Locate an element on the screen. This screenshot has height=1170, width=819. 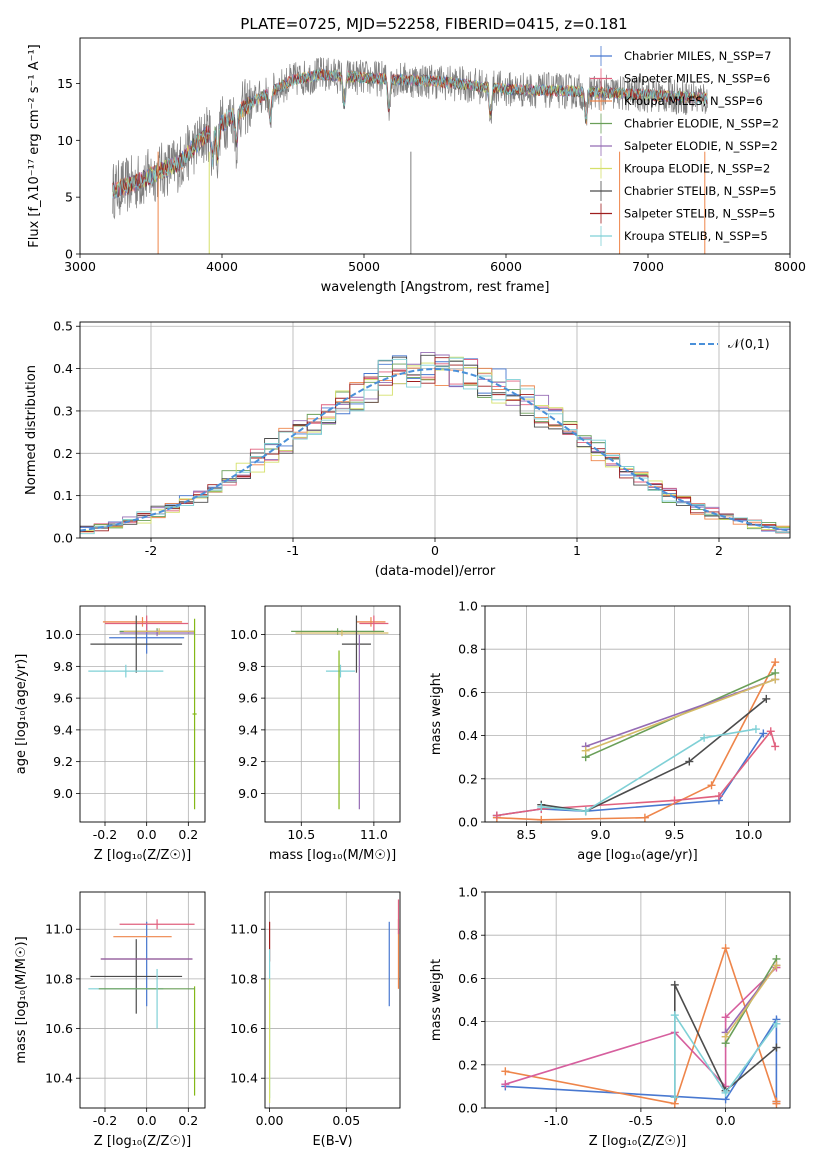
panel-mass_vs_ebv: 0.00 0.05 10.4 10.6 10.8 11.0 E(B-V) is located at coordinates (315, 1020).